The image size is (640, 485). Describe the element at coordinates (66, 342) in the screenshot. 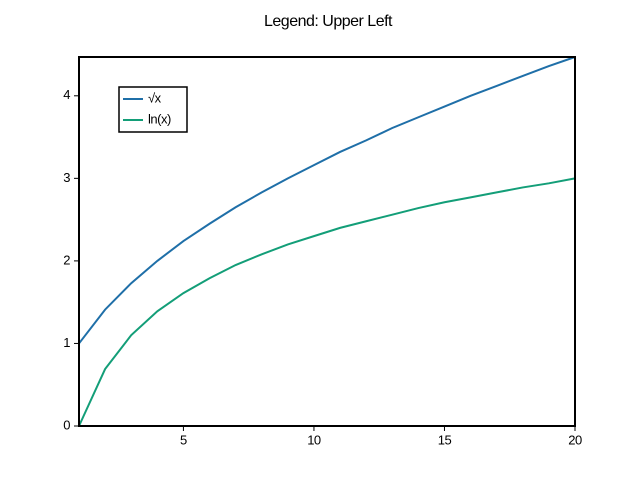

I see `y-tick-label: 1` at that location.